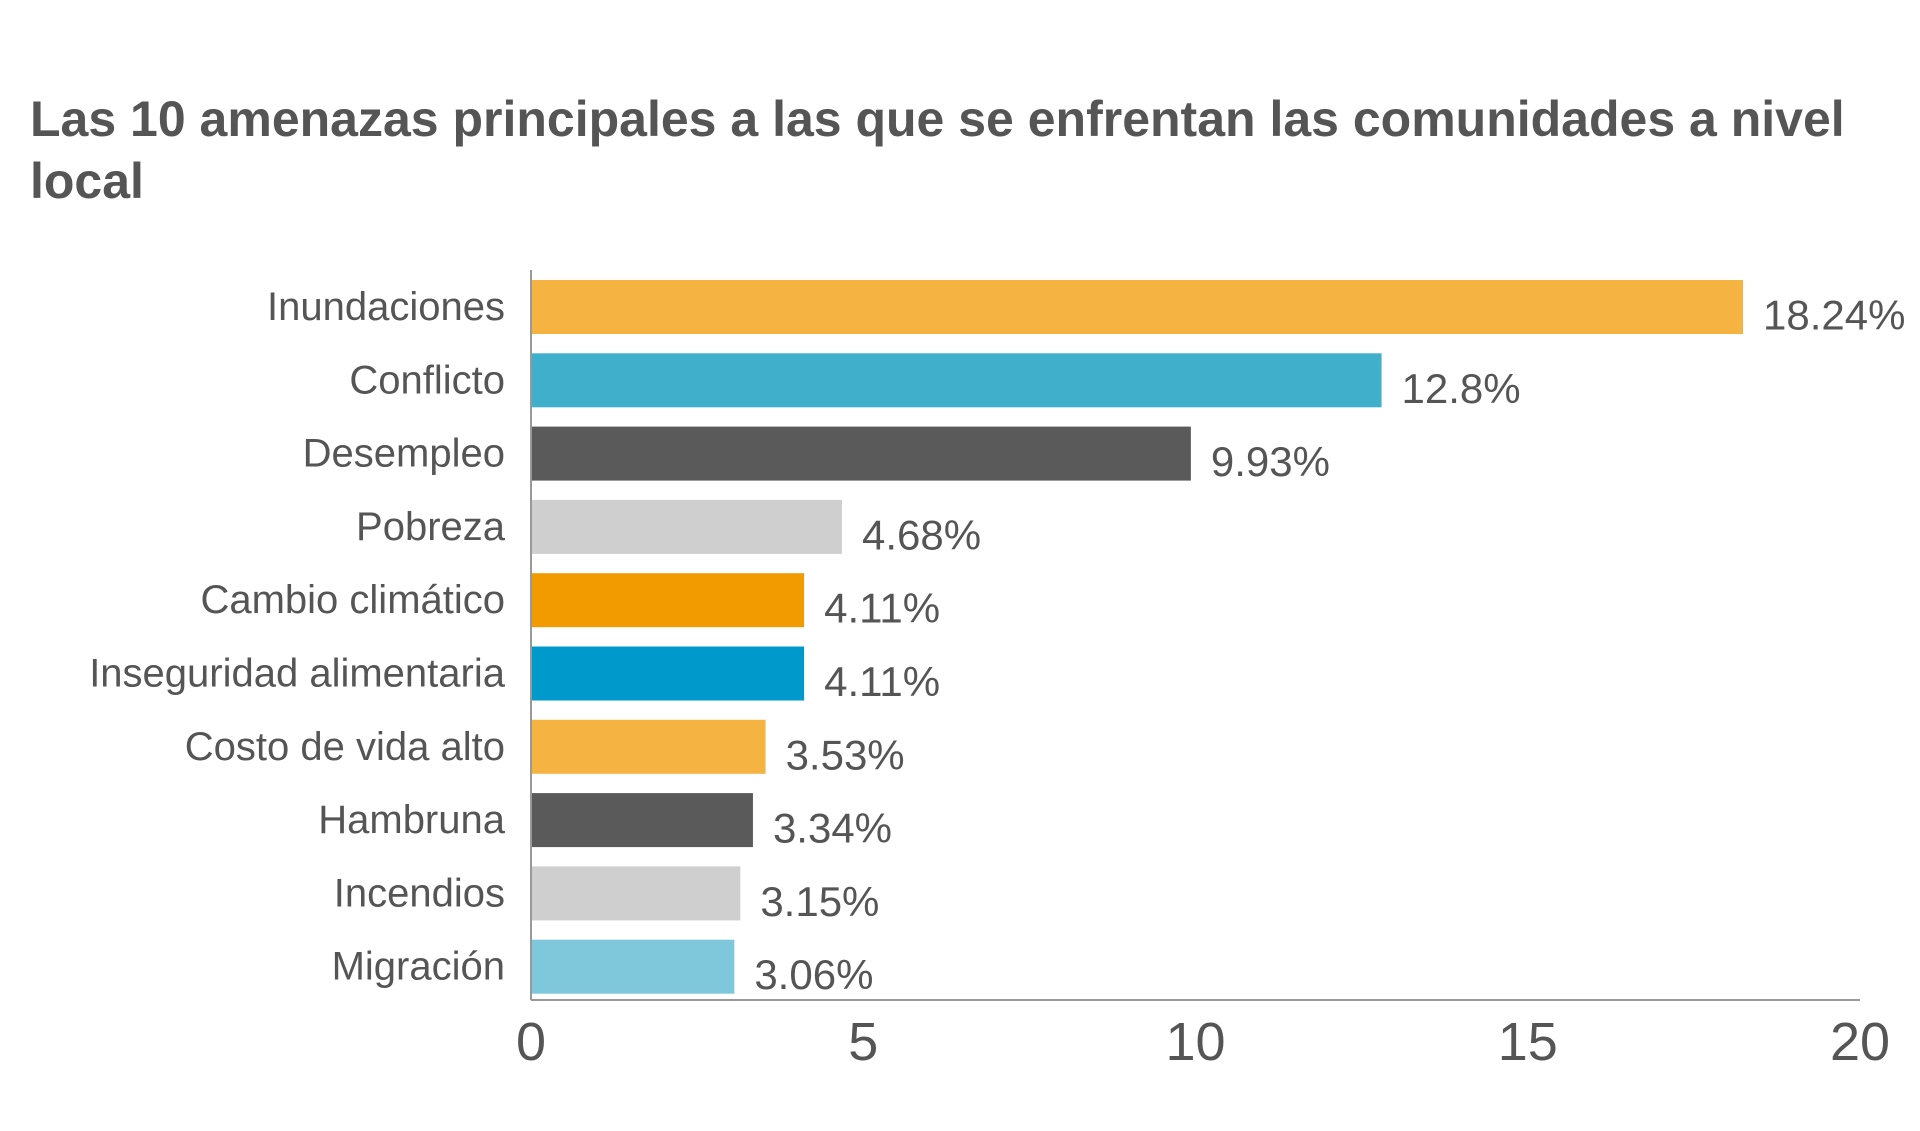  What do you see at coordinates (845, 754) in the screenshot?
I see `data-label: 3.53%` at bounding box center [845, 754].